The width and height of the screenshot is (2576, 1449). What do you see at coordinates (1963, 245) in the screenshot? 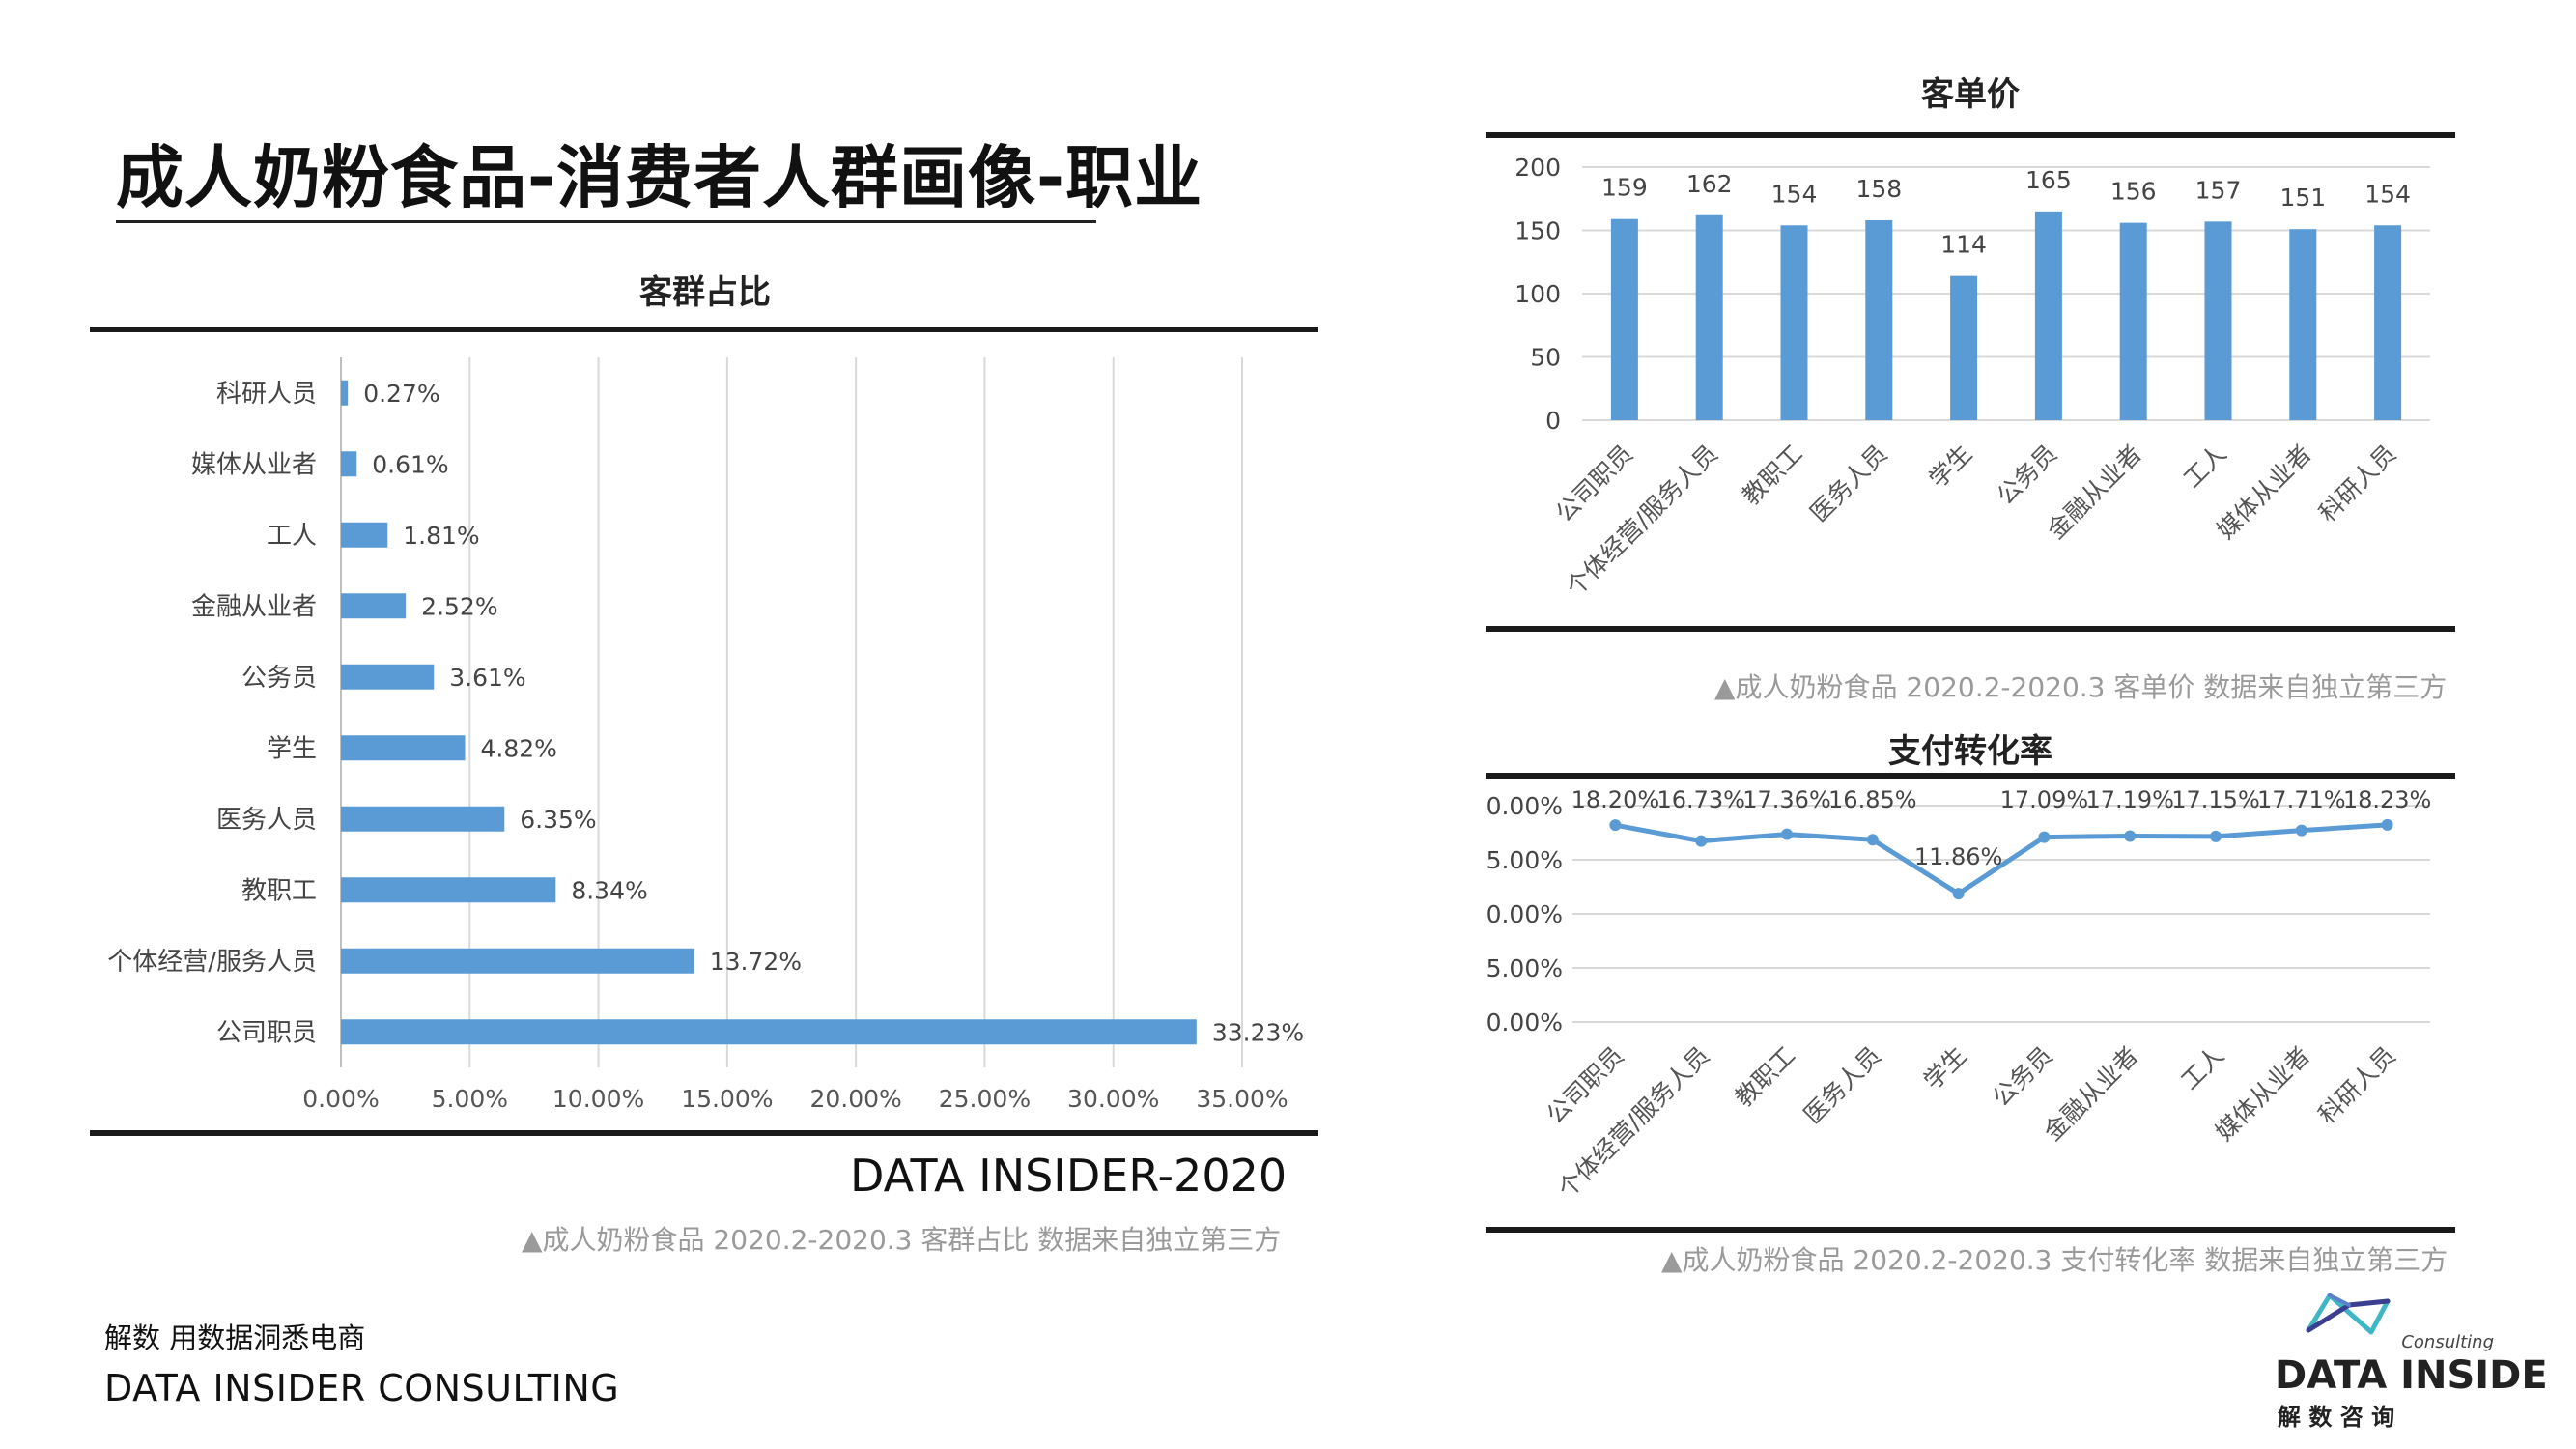
I see `bar-value-label: 114` at bounding box center [1963, 245].